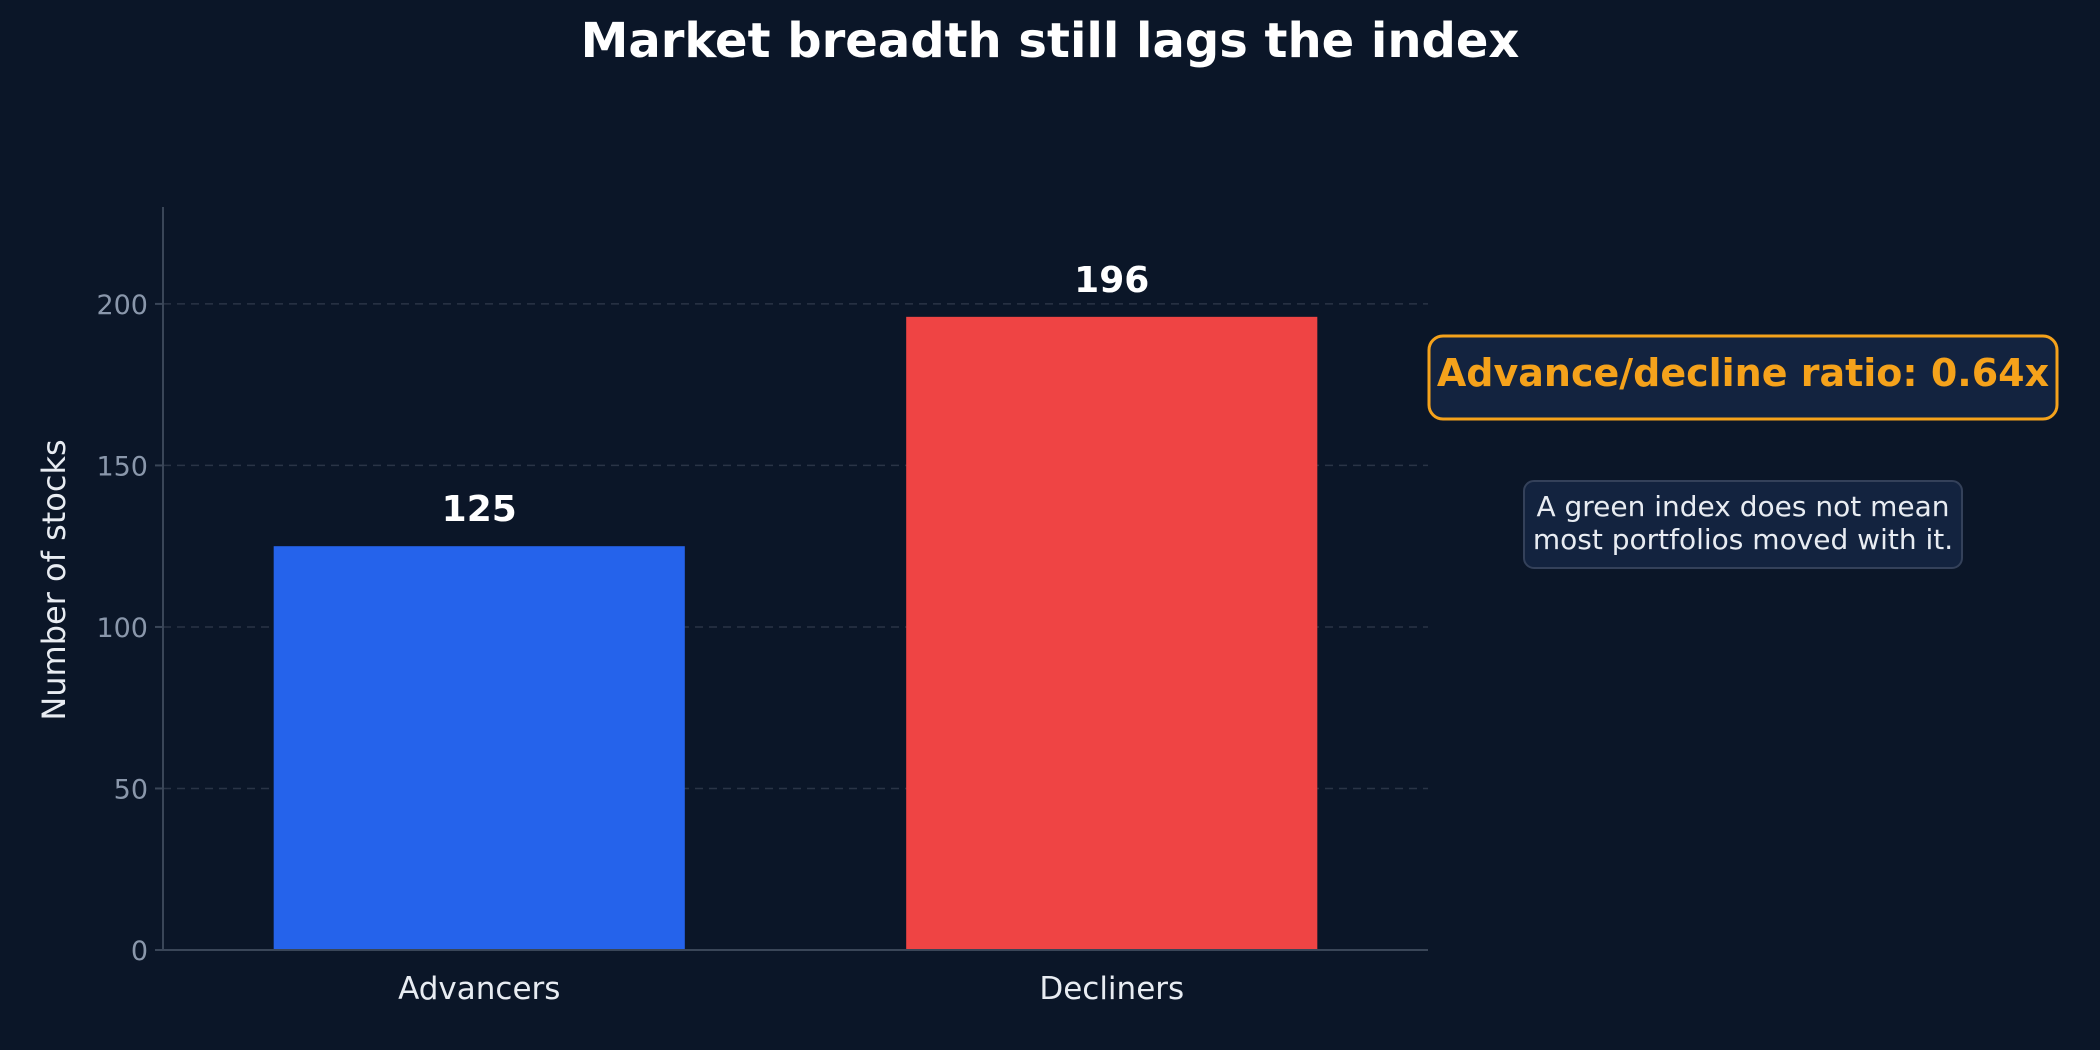 The image size is (2100, 1050). What do you see at coordinates (479, 509) in the screenshot?
I see `value-label-advancers: 125` at bounding box center [479, 509].